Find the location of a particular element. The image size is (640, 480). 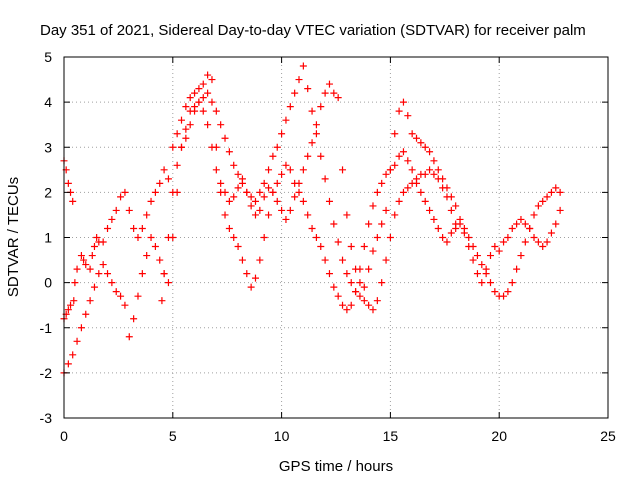

y-tick-label: -2 is located at coordinates (46, 373).